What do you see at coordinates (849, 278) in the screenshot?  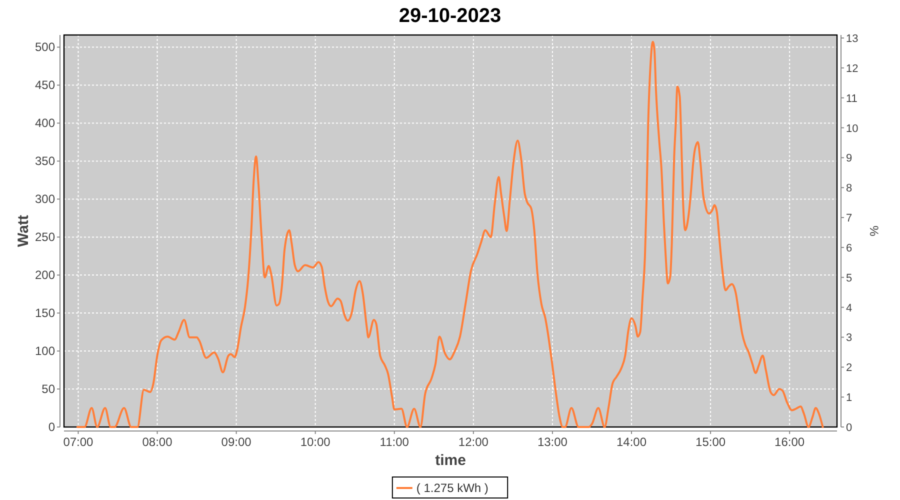 I see `y2-tick-label: 5` at bounding box center [849, 278].